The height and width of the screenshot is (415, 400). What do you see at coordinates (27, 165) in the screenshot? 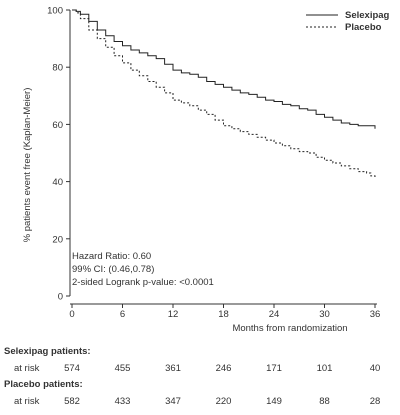
I see `y-axis-title: % patients event free (Kaplan-Meier)` at bounding box center [27, 165].